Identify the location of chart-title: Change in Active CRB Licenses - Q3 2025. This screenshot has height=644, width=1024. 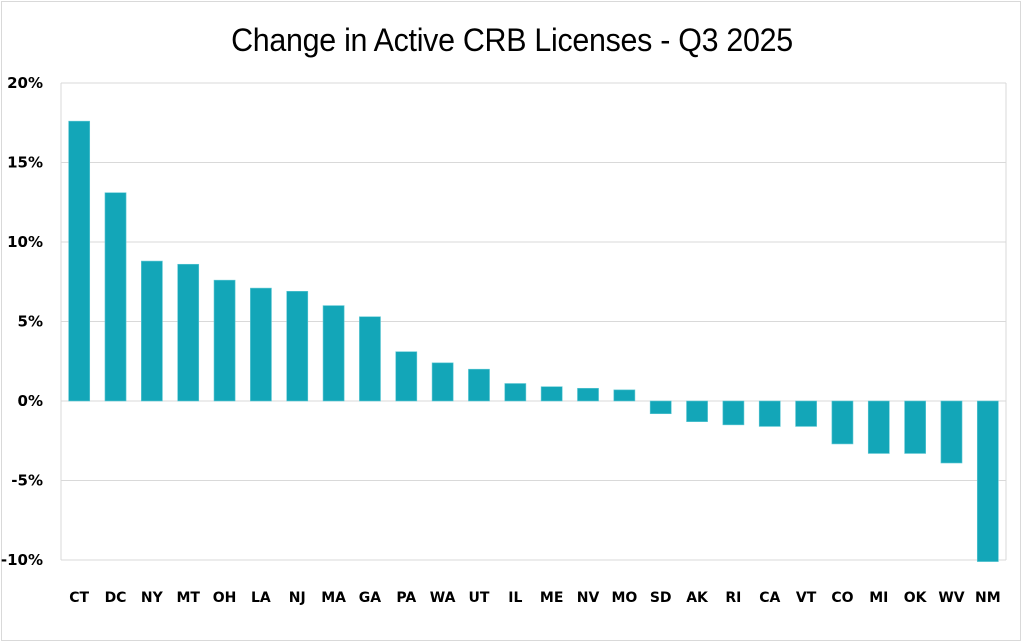
(512, 40).